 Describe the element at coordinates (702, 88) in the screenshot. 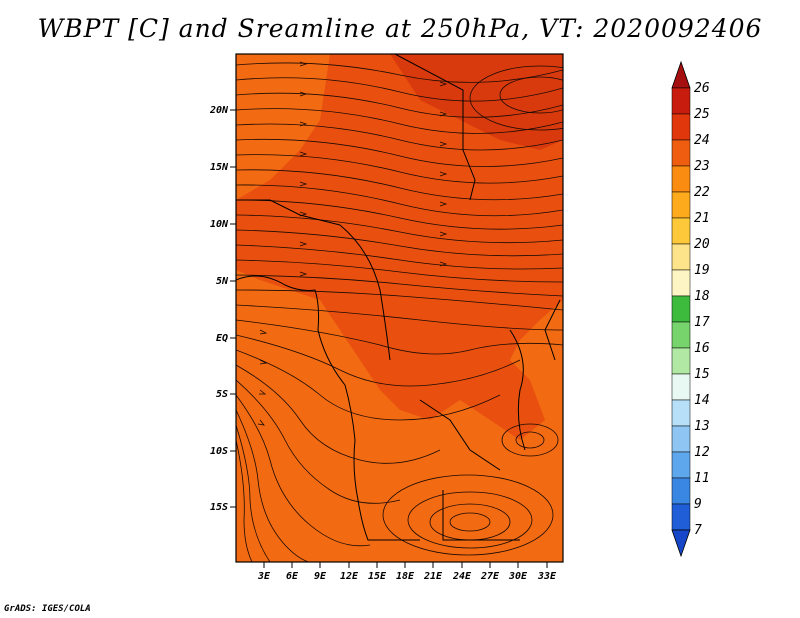

I see `colorbar-label: 26` at that location.